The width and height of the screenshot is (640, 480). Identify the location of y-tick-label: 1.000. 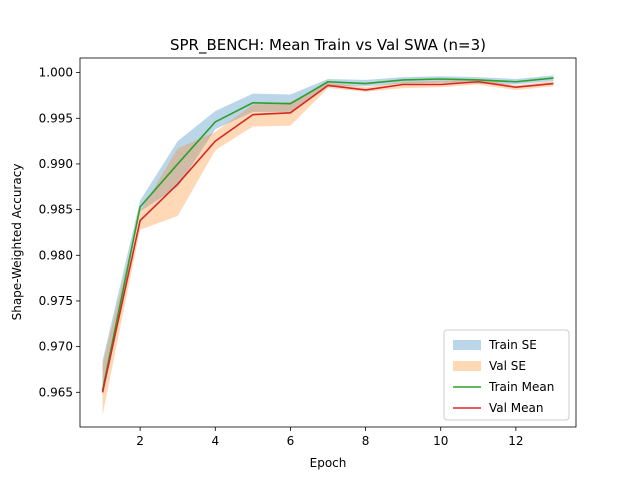
(56, 73).